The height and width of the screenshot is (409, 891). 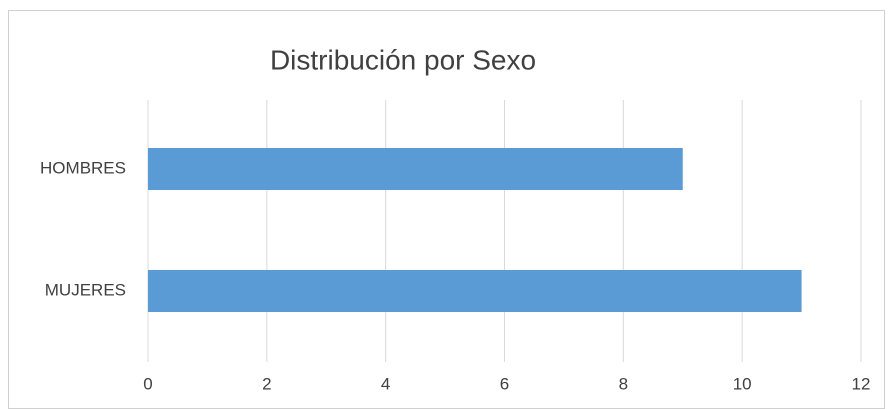 I want to click on x-tick-label: 6, so click(x=504, y=383).